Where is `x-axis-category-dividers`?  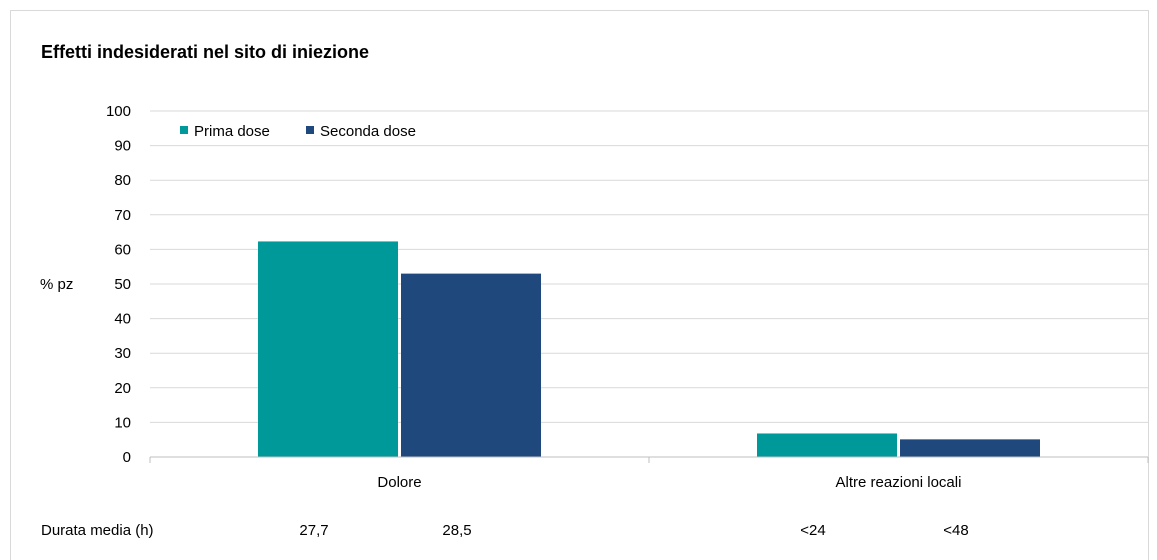
x-axis-category-dividers is located at coordinates (649, 460).